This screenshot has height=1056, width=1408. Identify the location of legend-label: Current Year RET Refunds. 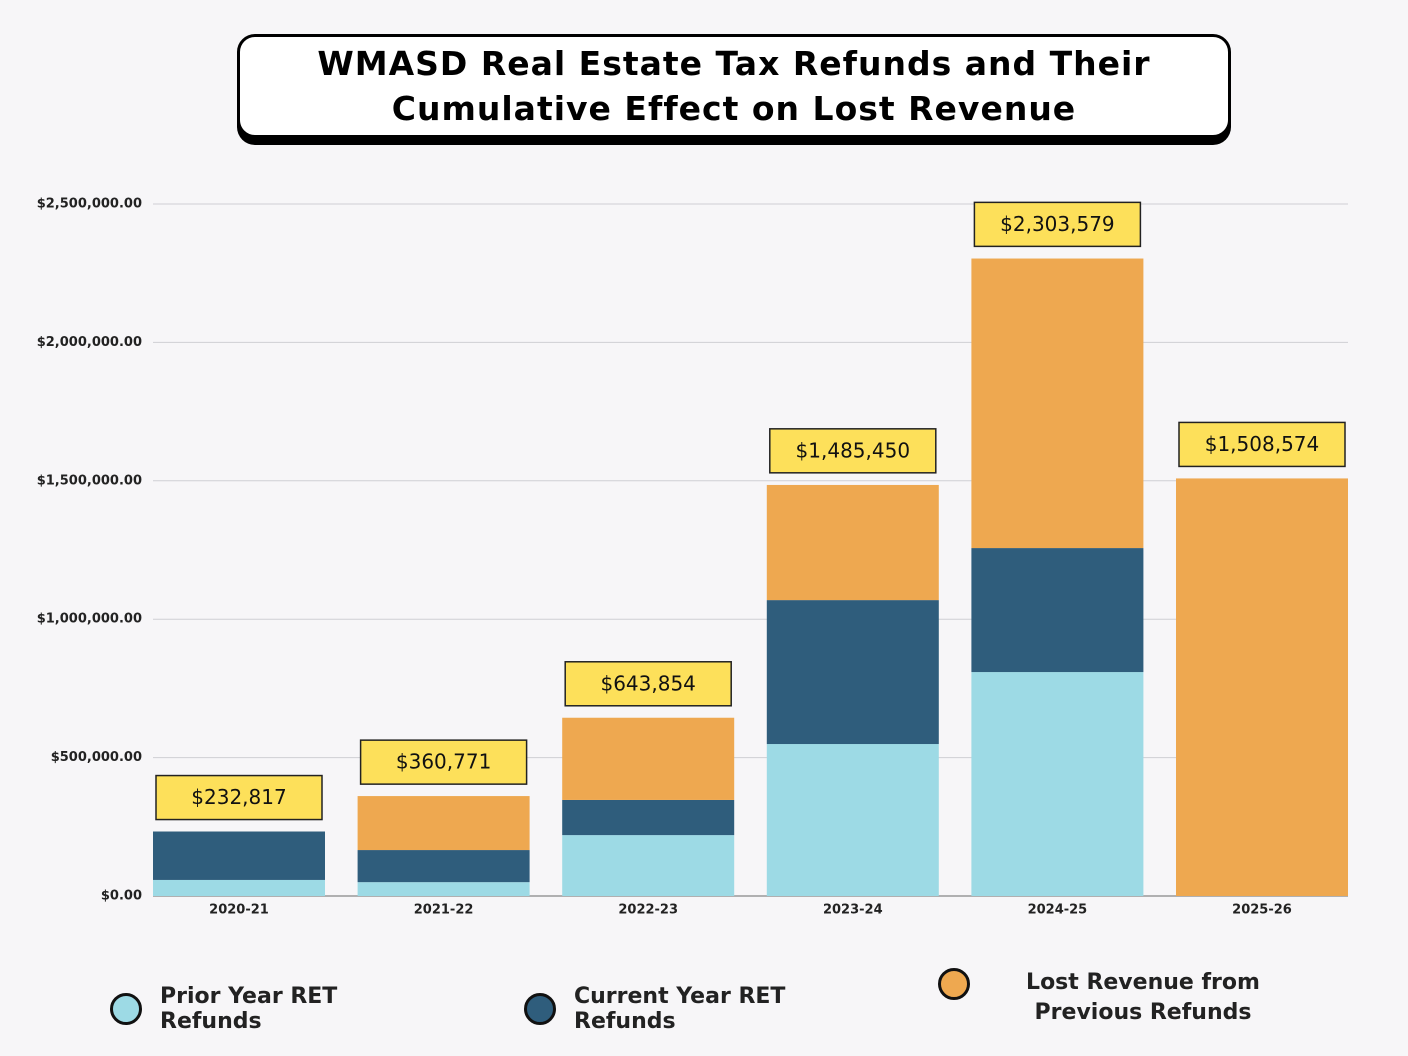
(680, 1009).